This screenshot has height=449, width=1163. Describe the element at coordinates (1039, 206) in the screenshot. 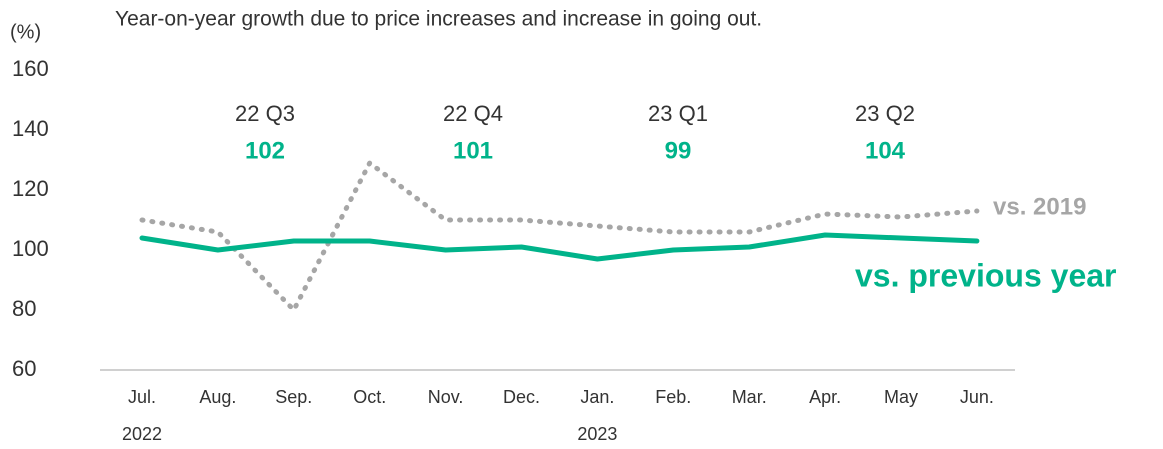

I see `series-label: vs. 2019` at that location.